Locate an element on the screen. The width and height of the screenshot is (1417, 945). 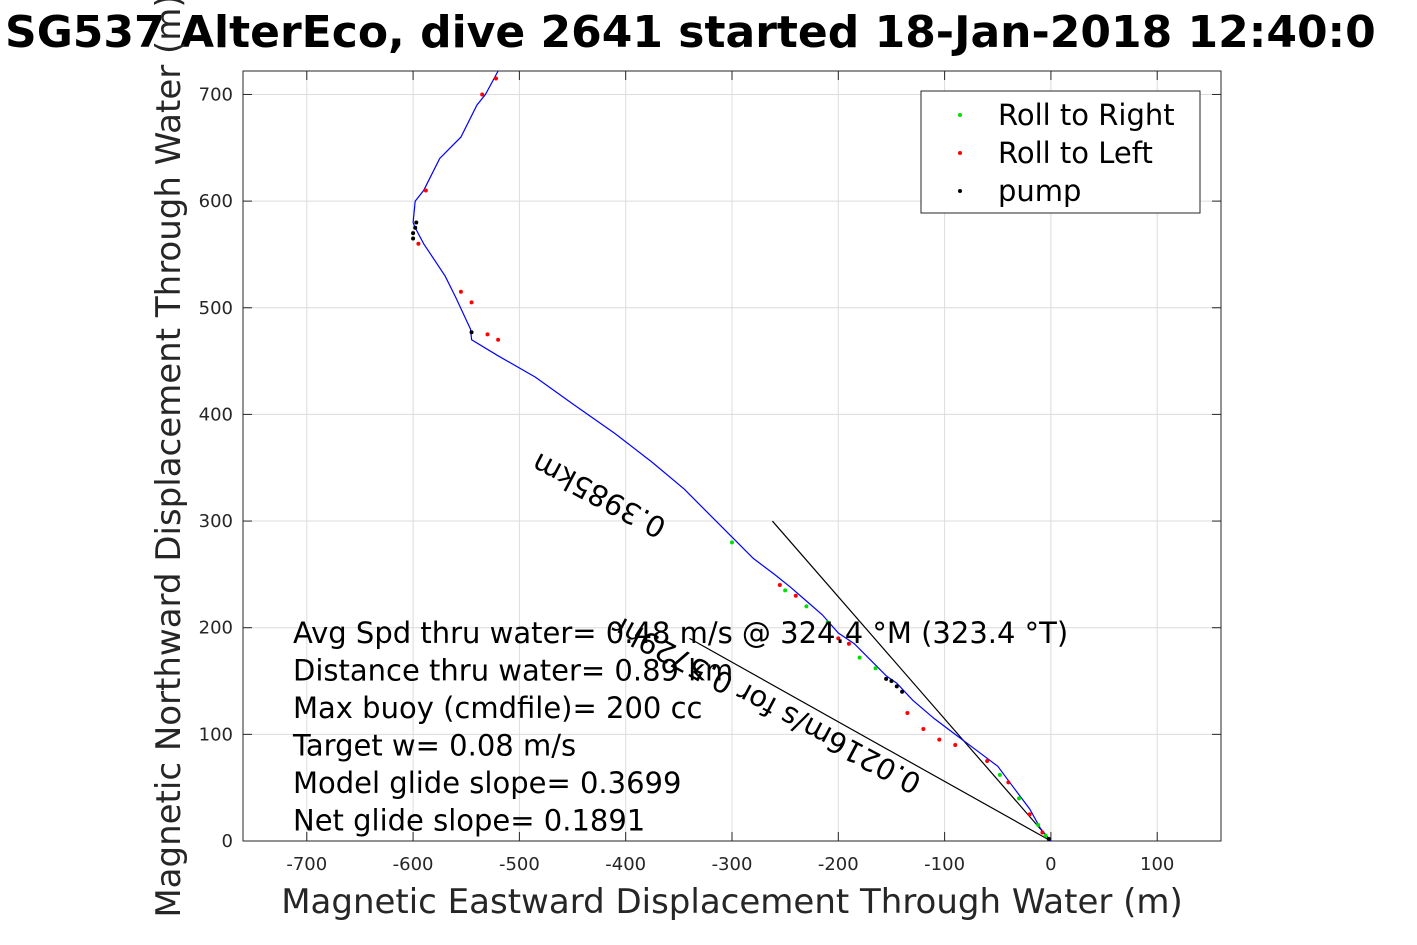
current-lines is located at coordinates (870, 681).